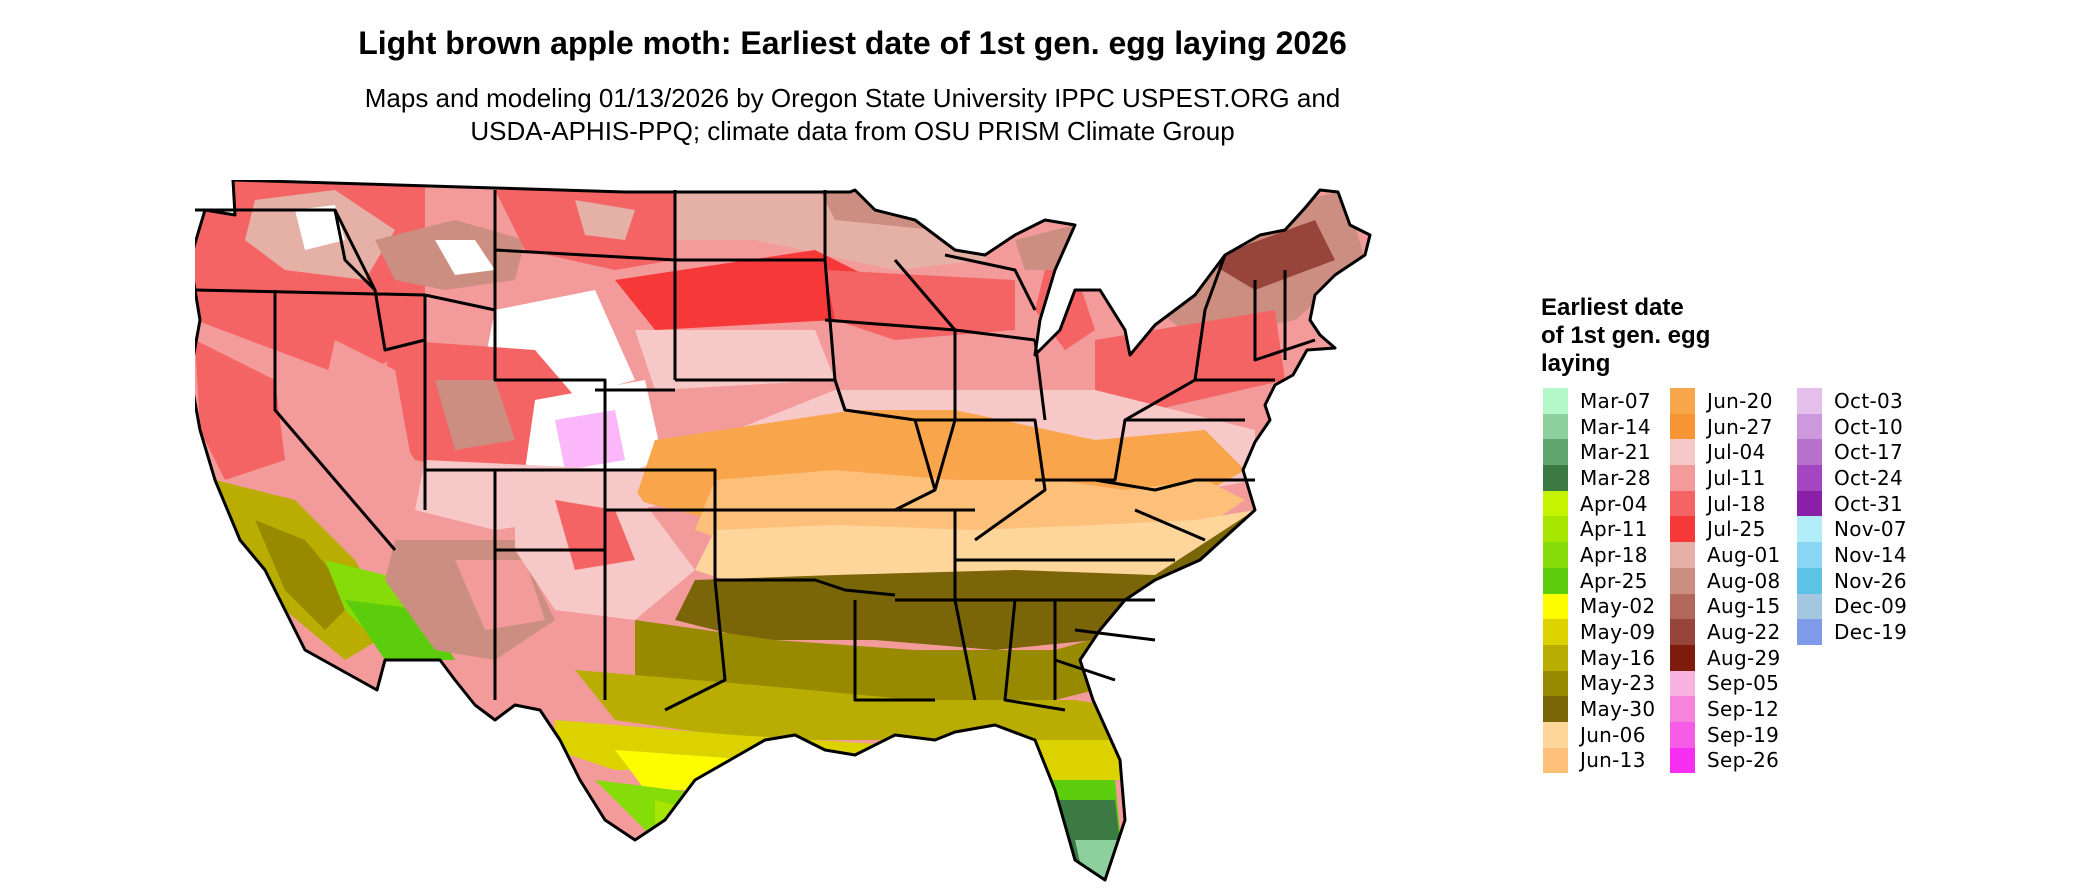 This screenshot has width=2100, height=892. I want to click on legend-item: Aug-15, so click(1725, 606).